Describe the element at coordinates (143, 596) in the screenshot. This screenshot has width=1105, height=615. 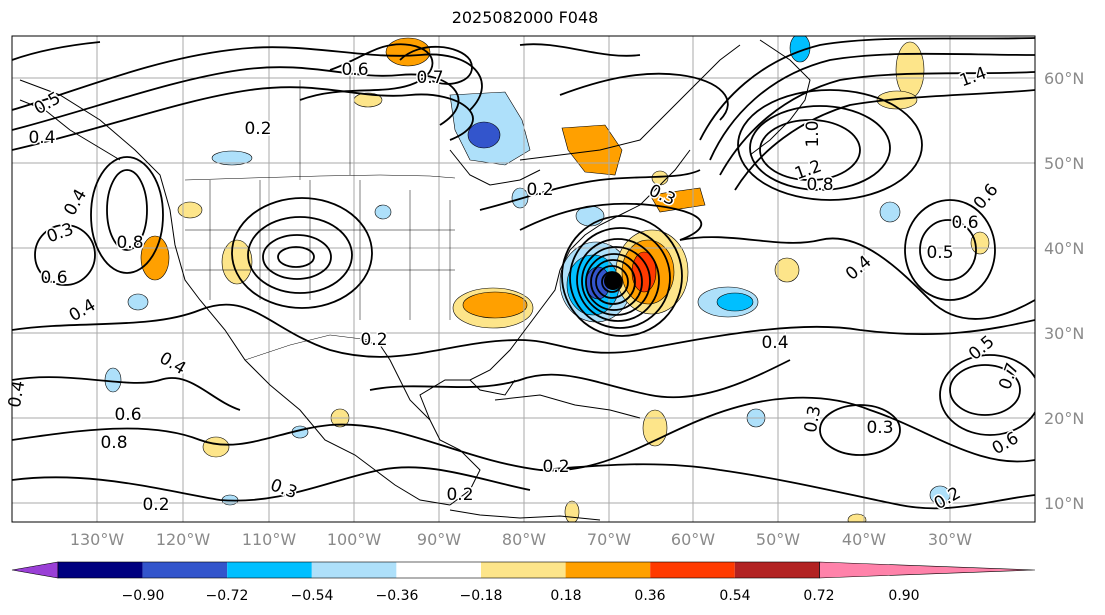
I see `colorbar-tick-label: −0.90` at that location.